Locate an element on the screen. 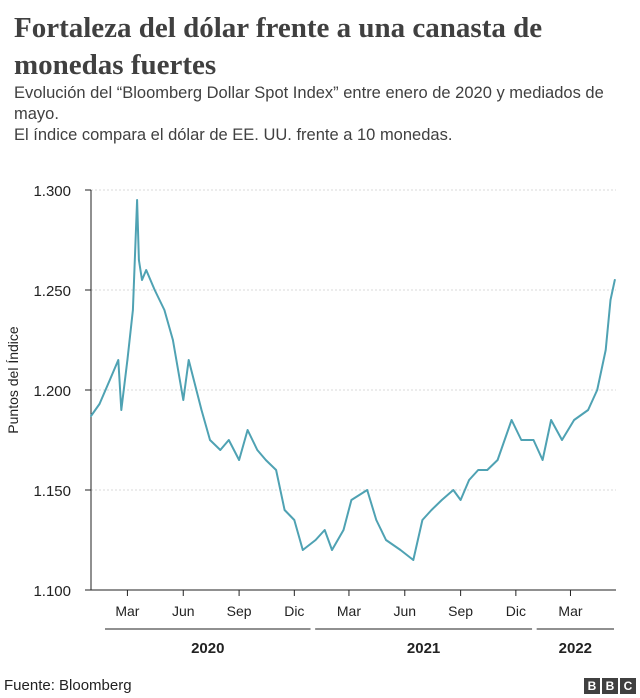 The height and width of the screenshot is (698, 640). bbc-logo-letter-3: C is located at coordinates (628, 686).